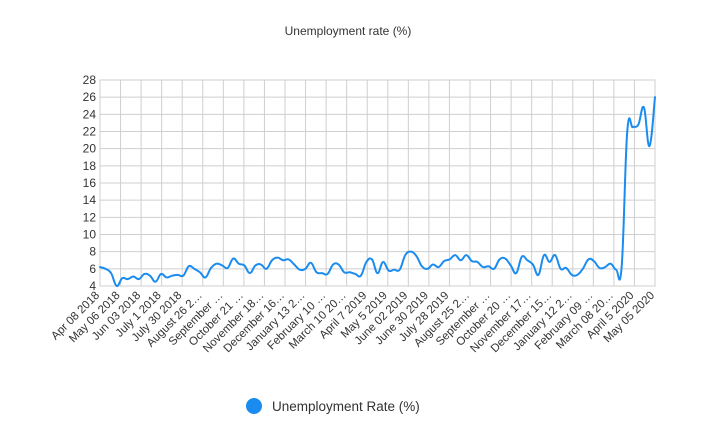  I want to click on y-tick-label: 10, so click(90, 235).